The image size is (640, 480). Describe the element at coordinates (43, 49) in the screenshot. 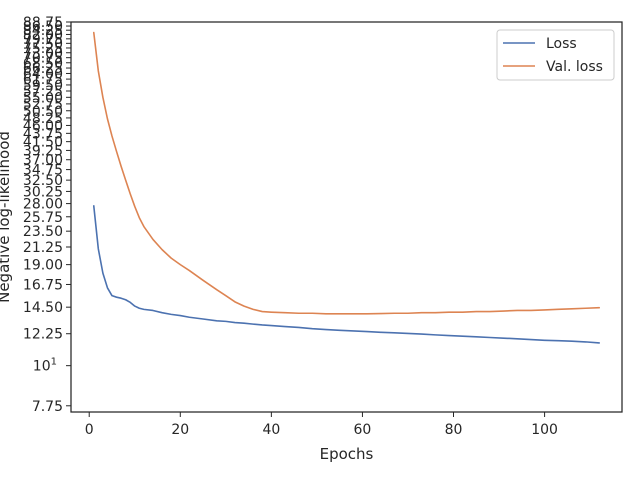

I see `y-tick-label: 75.25` at that location.